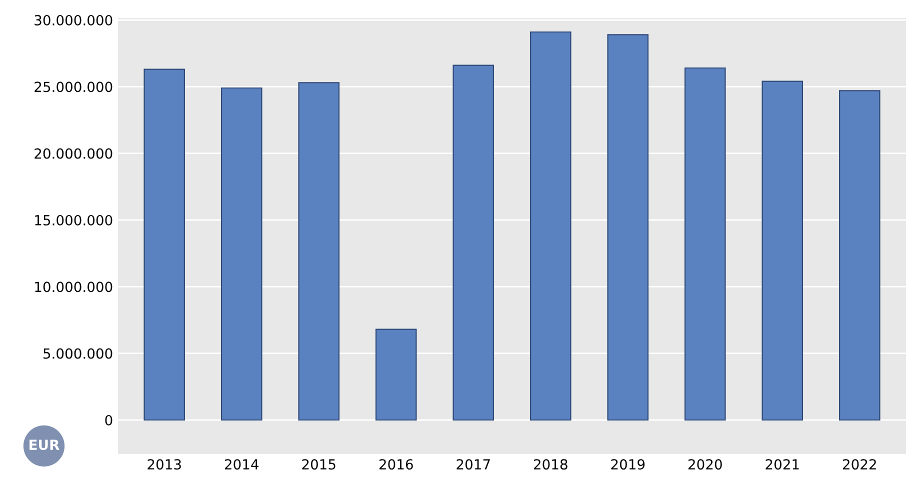  What do you see at coordinates (396, 464) in the screenshot?
I see `x-tick-label: 2016` at bounding box center [396, 464].